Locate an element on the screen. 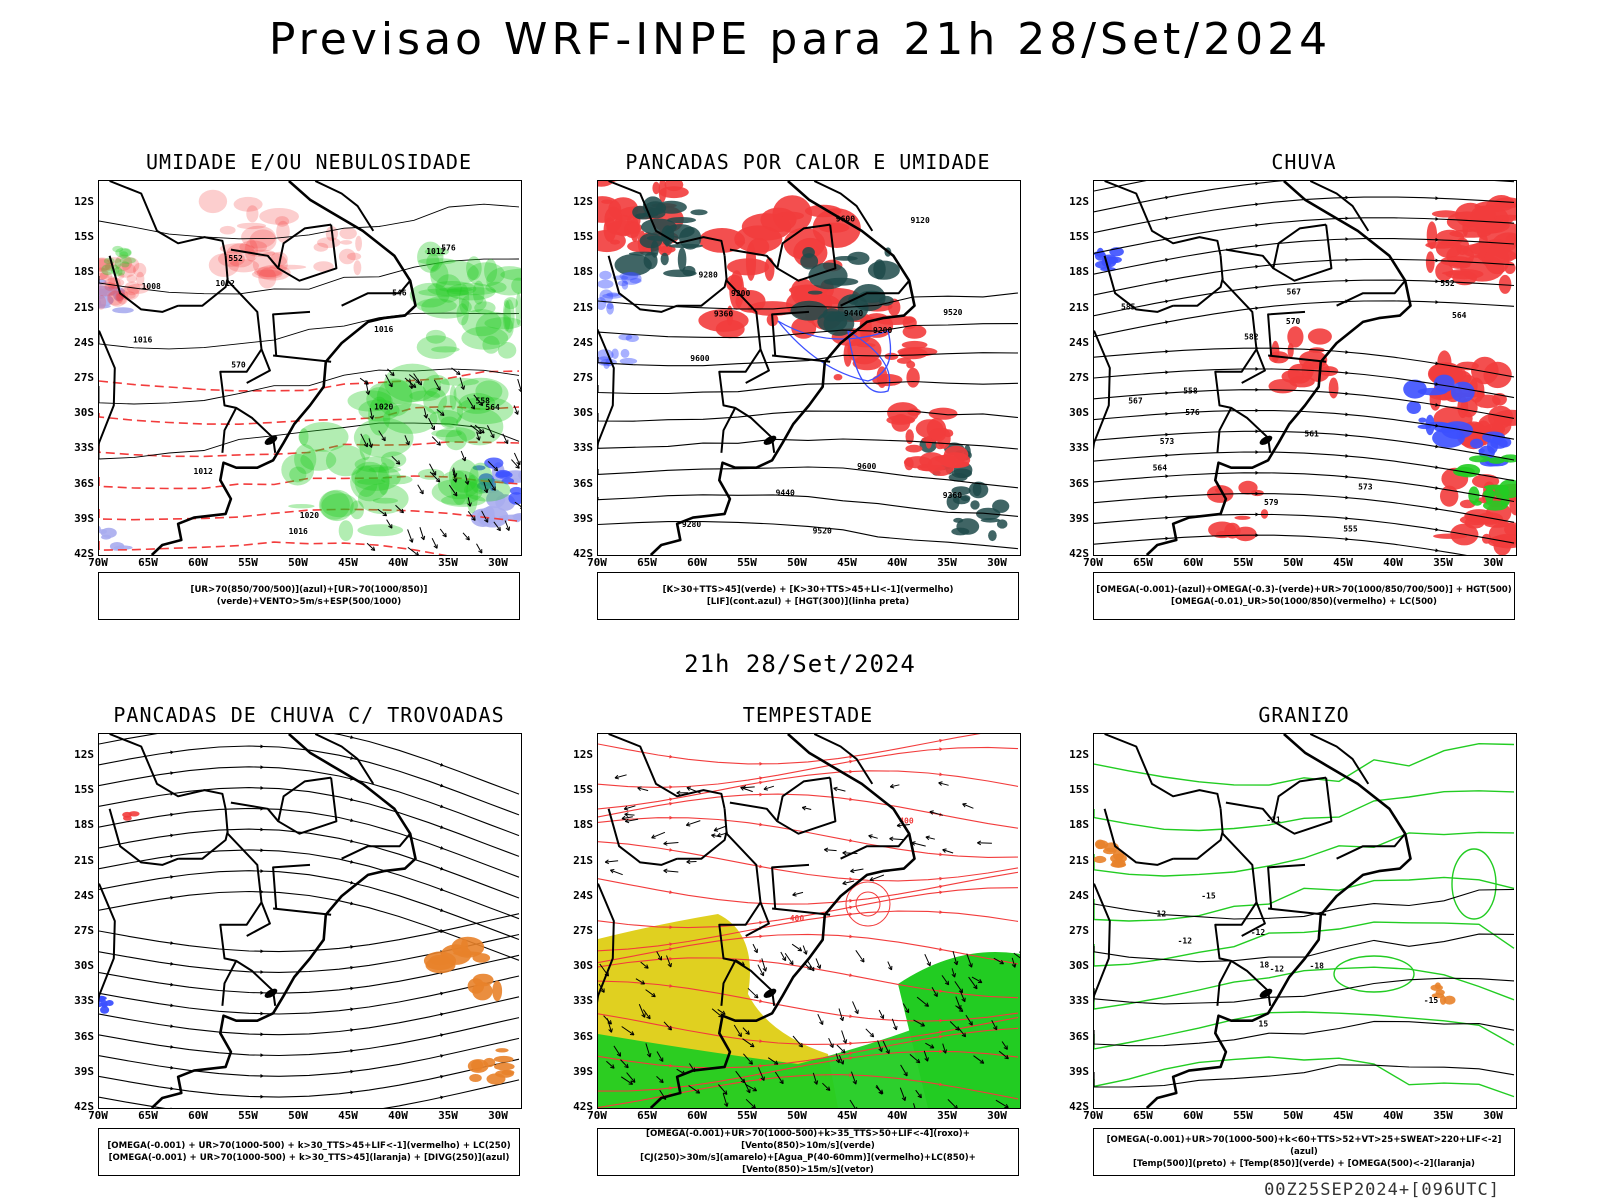 This screenshot has height=1200, width=1600. longitude-label: 40W is located at coordinates (1393, 562).